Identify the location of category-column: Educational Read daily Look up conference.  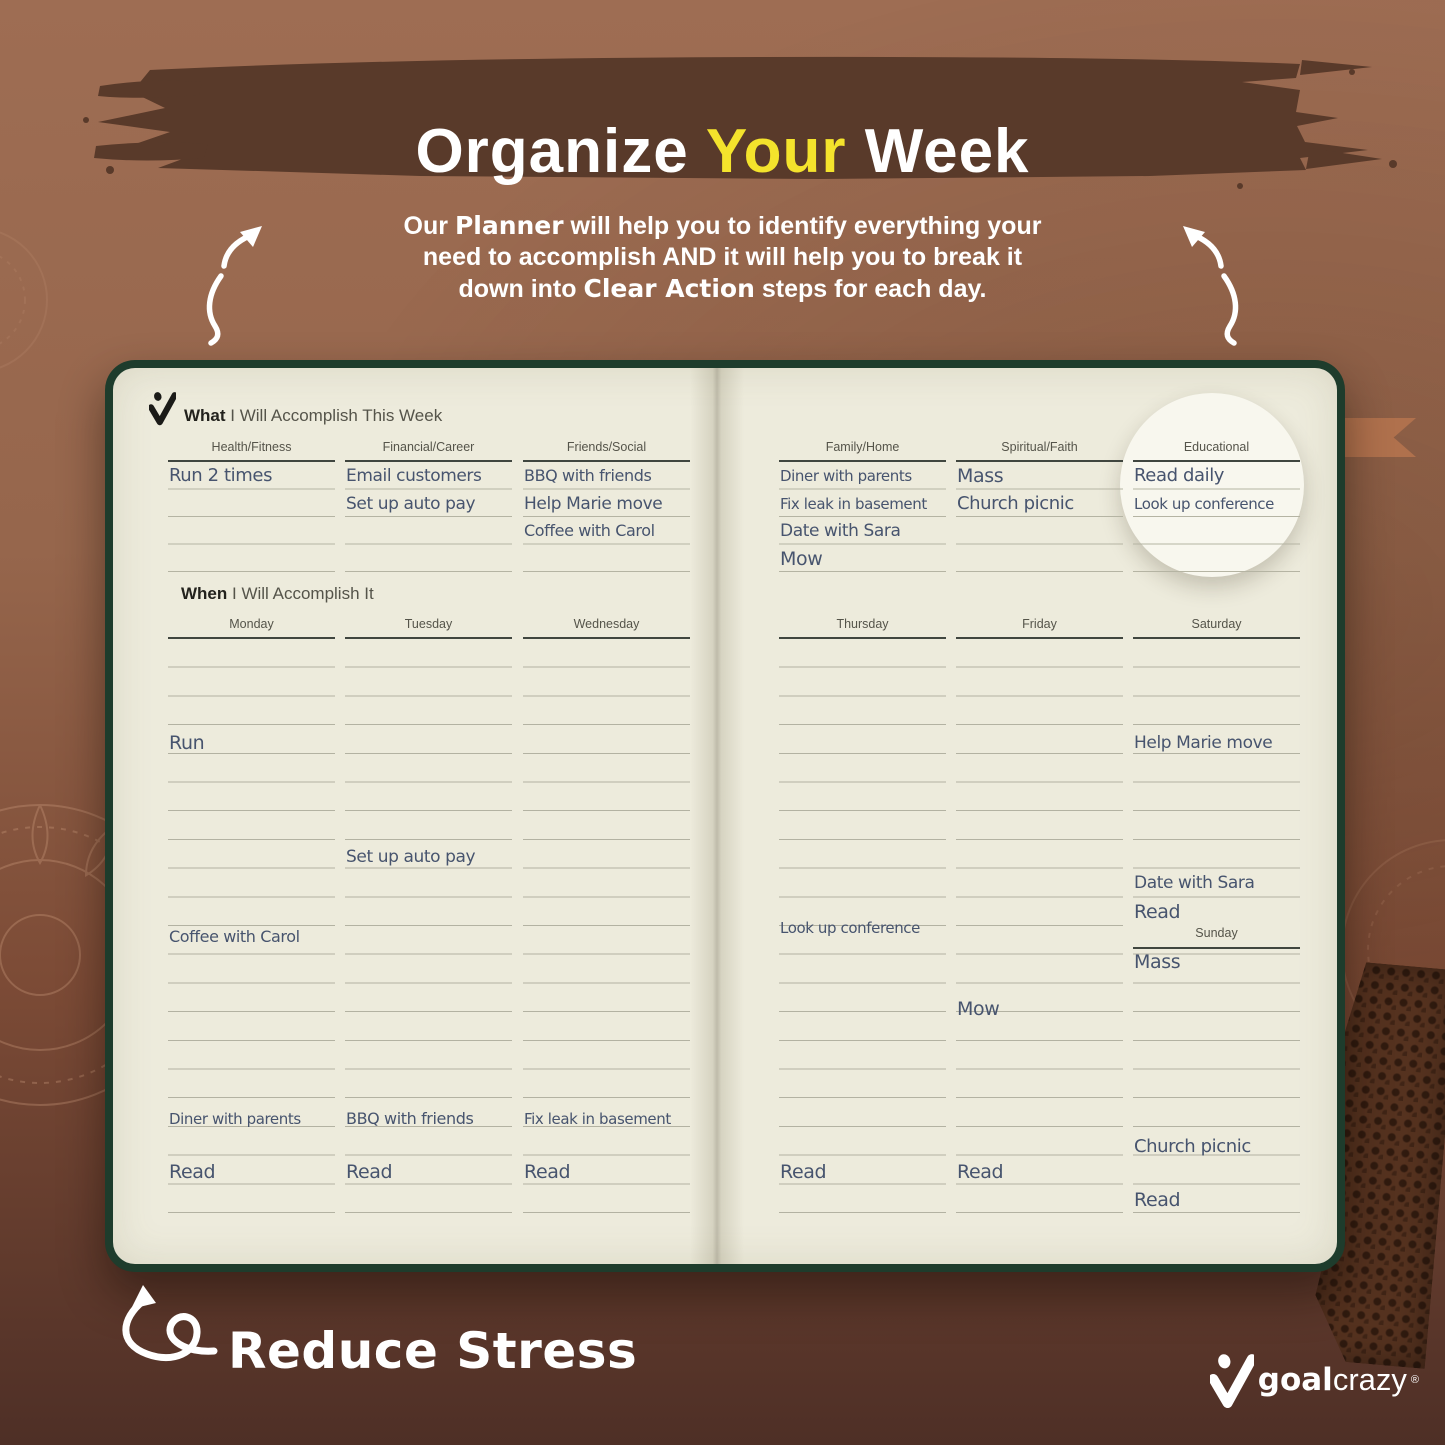
(1216, 508).